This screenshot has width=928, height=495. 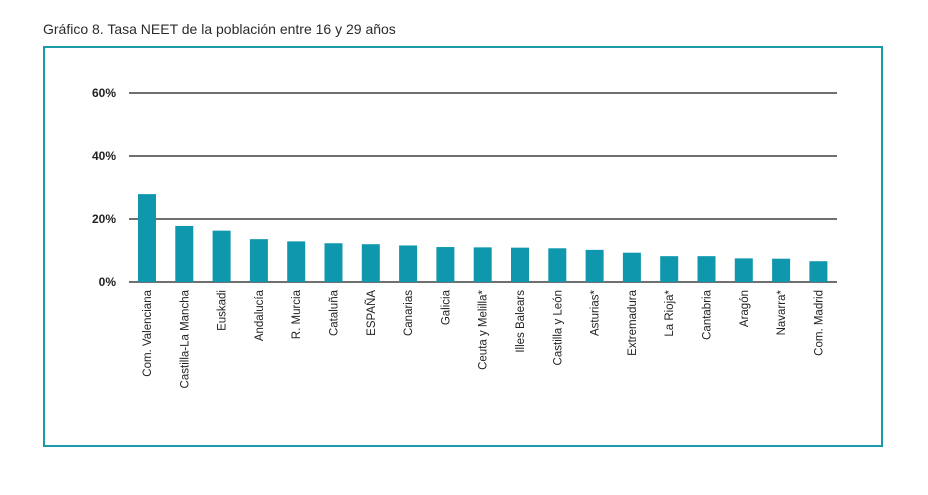 I want to click on x-category-label: Com. Valenciana, so click(x=148, y=332).